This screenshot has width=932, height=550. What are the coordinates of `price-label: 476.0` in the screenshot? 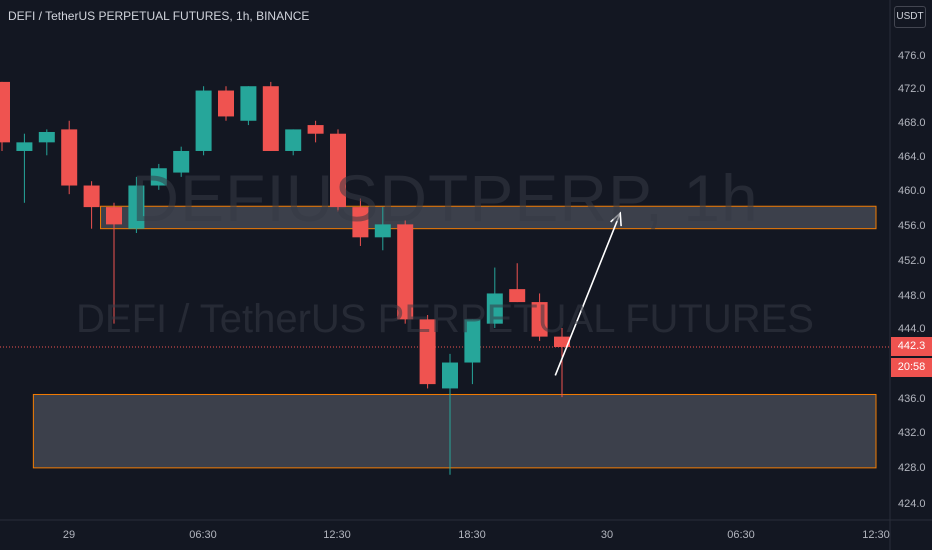 It's located at (912, 56).